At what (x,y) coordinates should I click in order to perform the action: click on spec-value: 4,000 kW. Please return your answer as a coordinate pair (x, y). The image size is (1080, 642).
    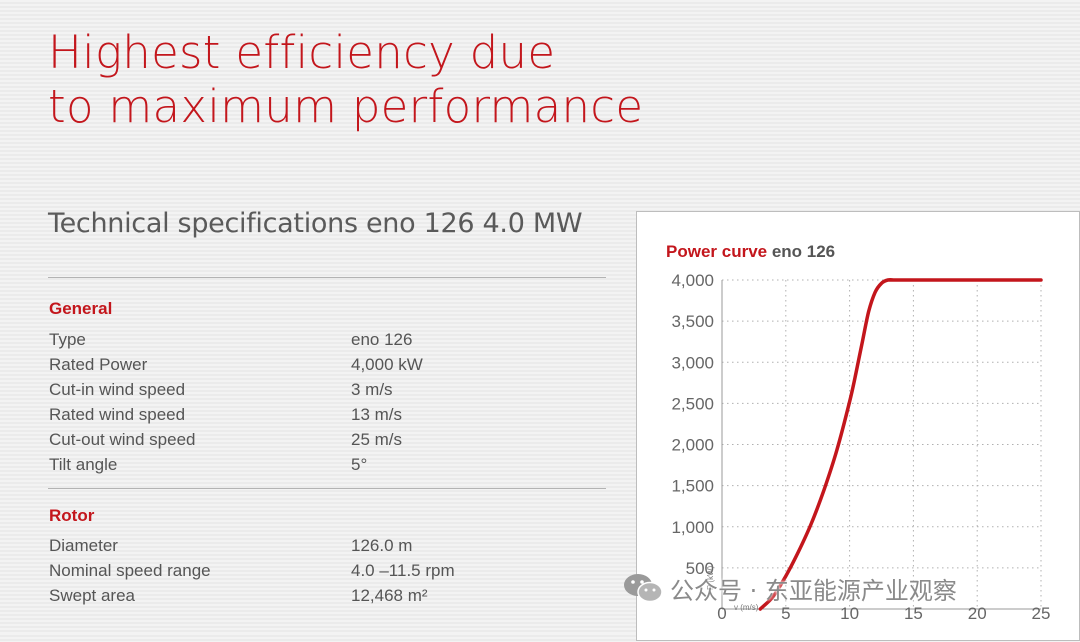
    Looking at the image, I should click on (387, 364).